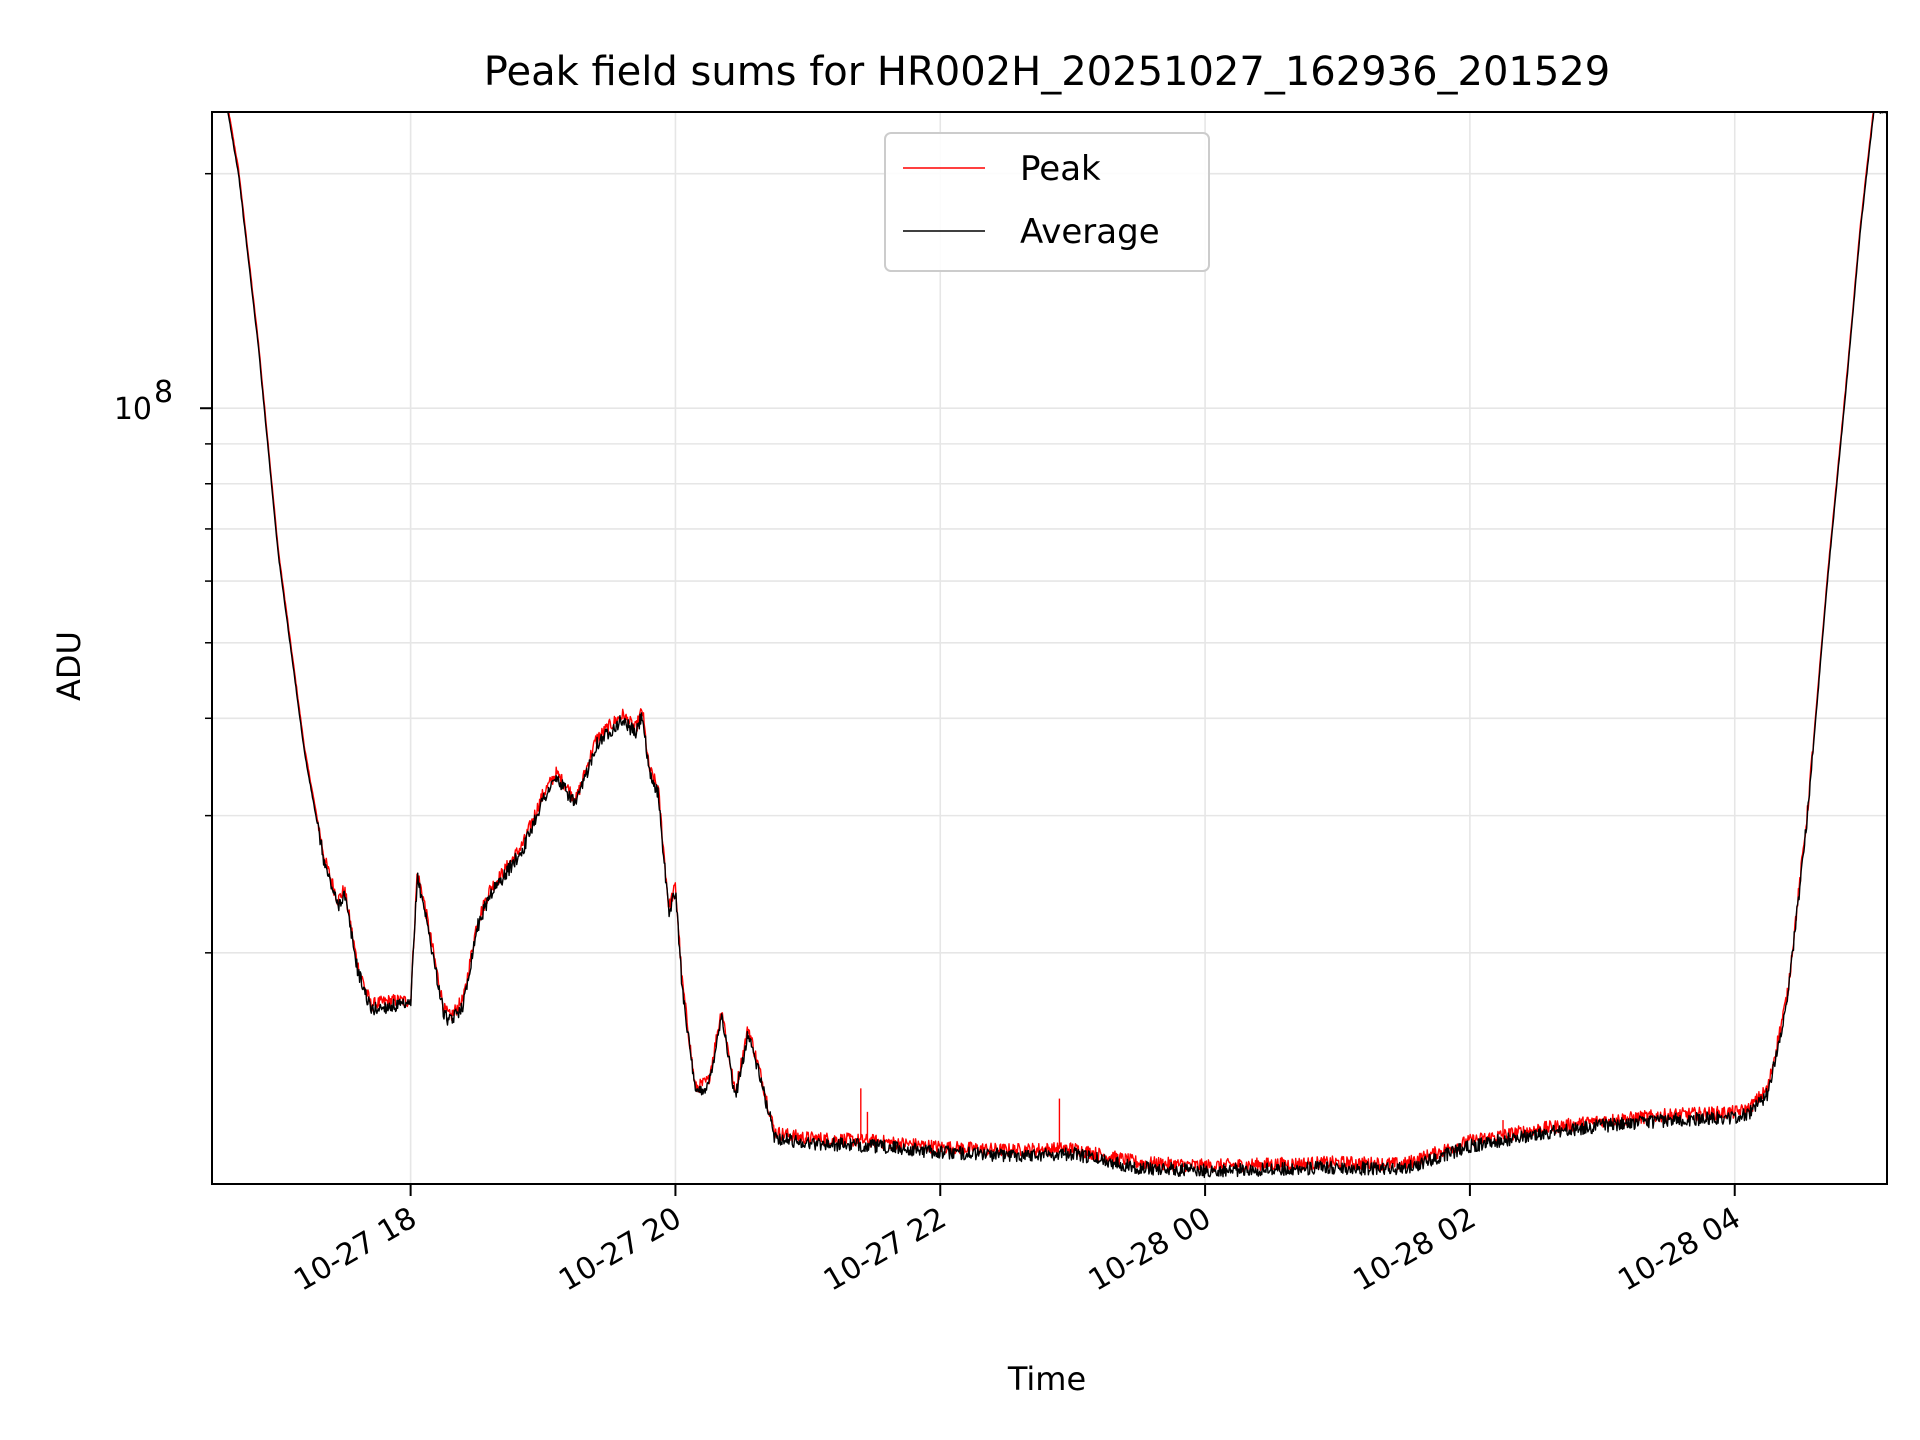 This screenshot has width=1920, height=1440. What do you see at coordinates (1047, 202) in the screenshot?
I see `legend: Peak Average` at bounding box center [1047, 202].